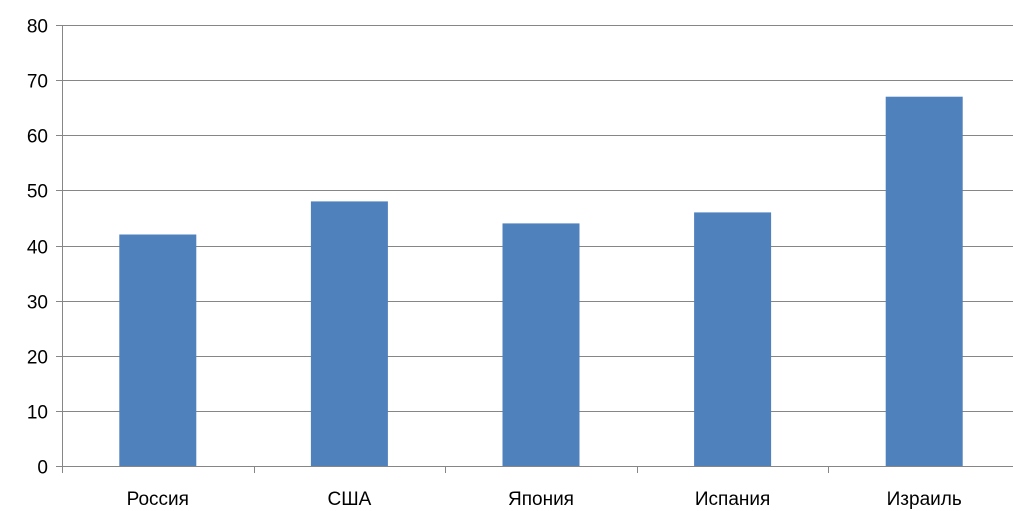  I want to click on y-tick-label: 70, so click(37, 82).